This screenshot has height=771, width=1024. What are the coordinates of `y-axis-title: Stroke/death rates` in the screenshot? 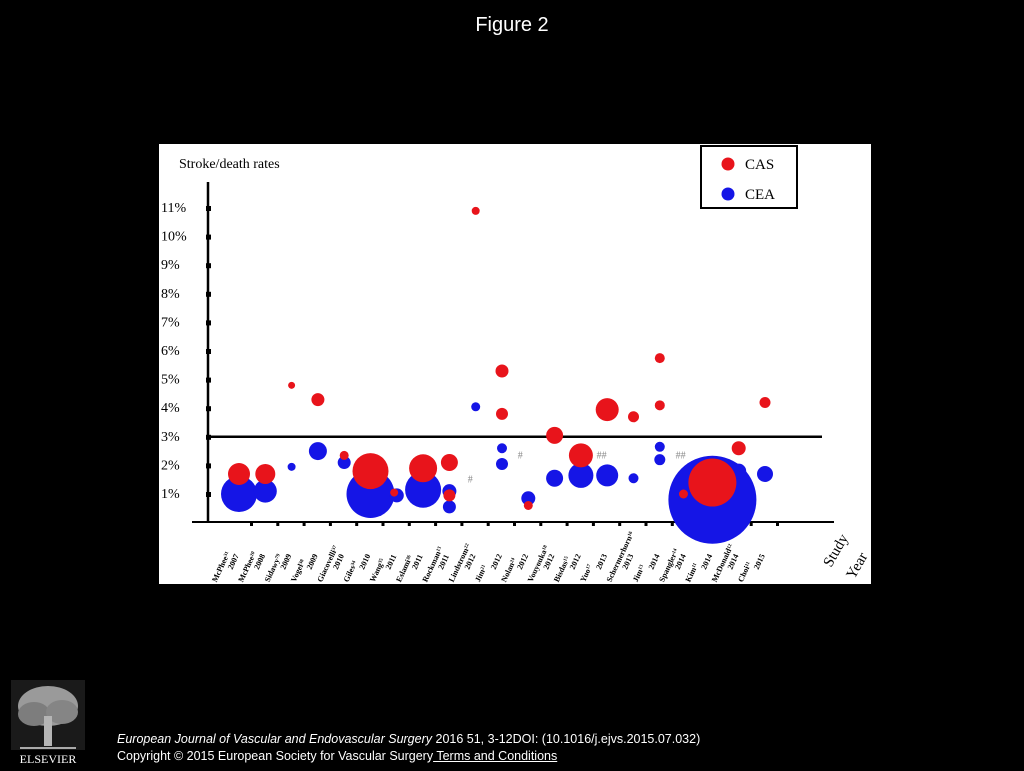 It's located at (229, 164).